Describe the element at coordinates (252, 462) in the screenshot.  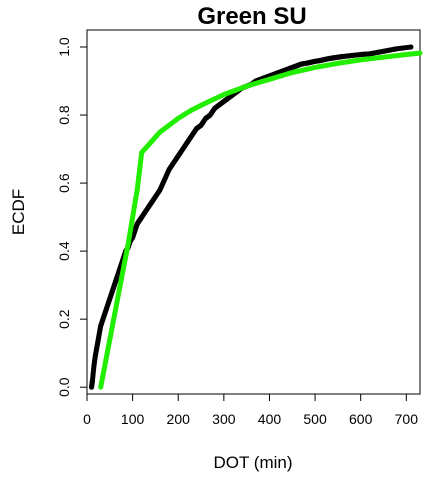
I see `x-axis-label: DOT (min)` at that location.